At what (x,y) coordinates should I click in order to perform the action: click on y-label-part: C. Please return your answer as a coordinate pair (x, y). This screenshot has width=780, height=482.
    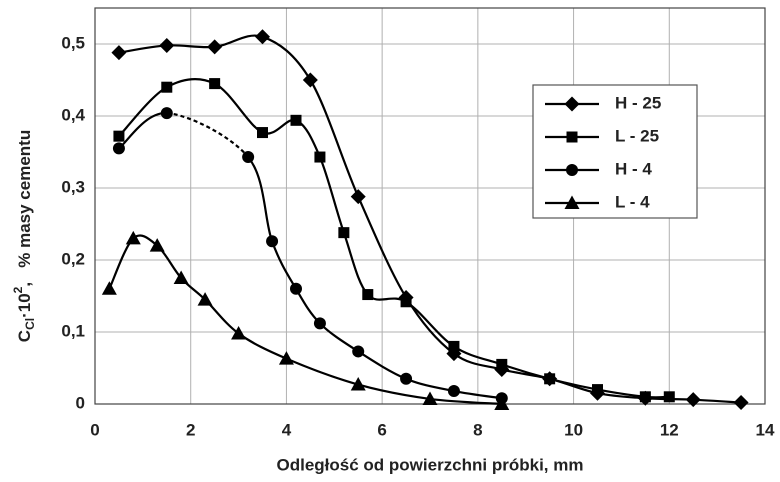
    Looking at the image, I should click on (24, 336).